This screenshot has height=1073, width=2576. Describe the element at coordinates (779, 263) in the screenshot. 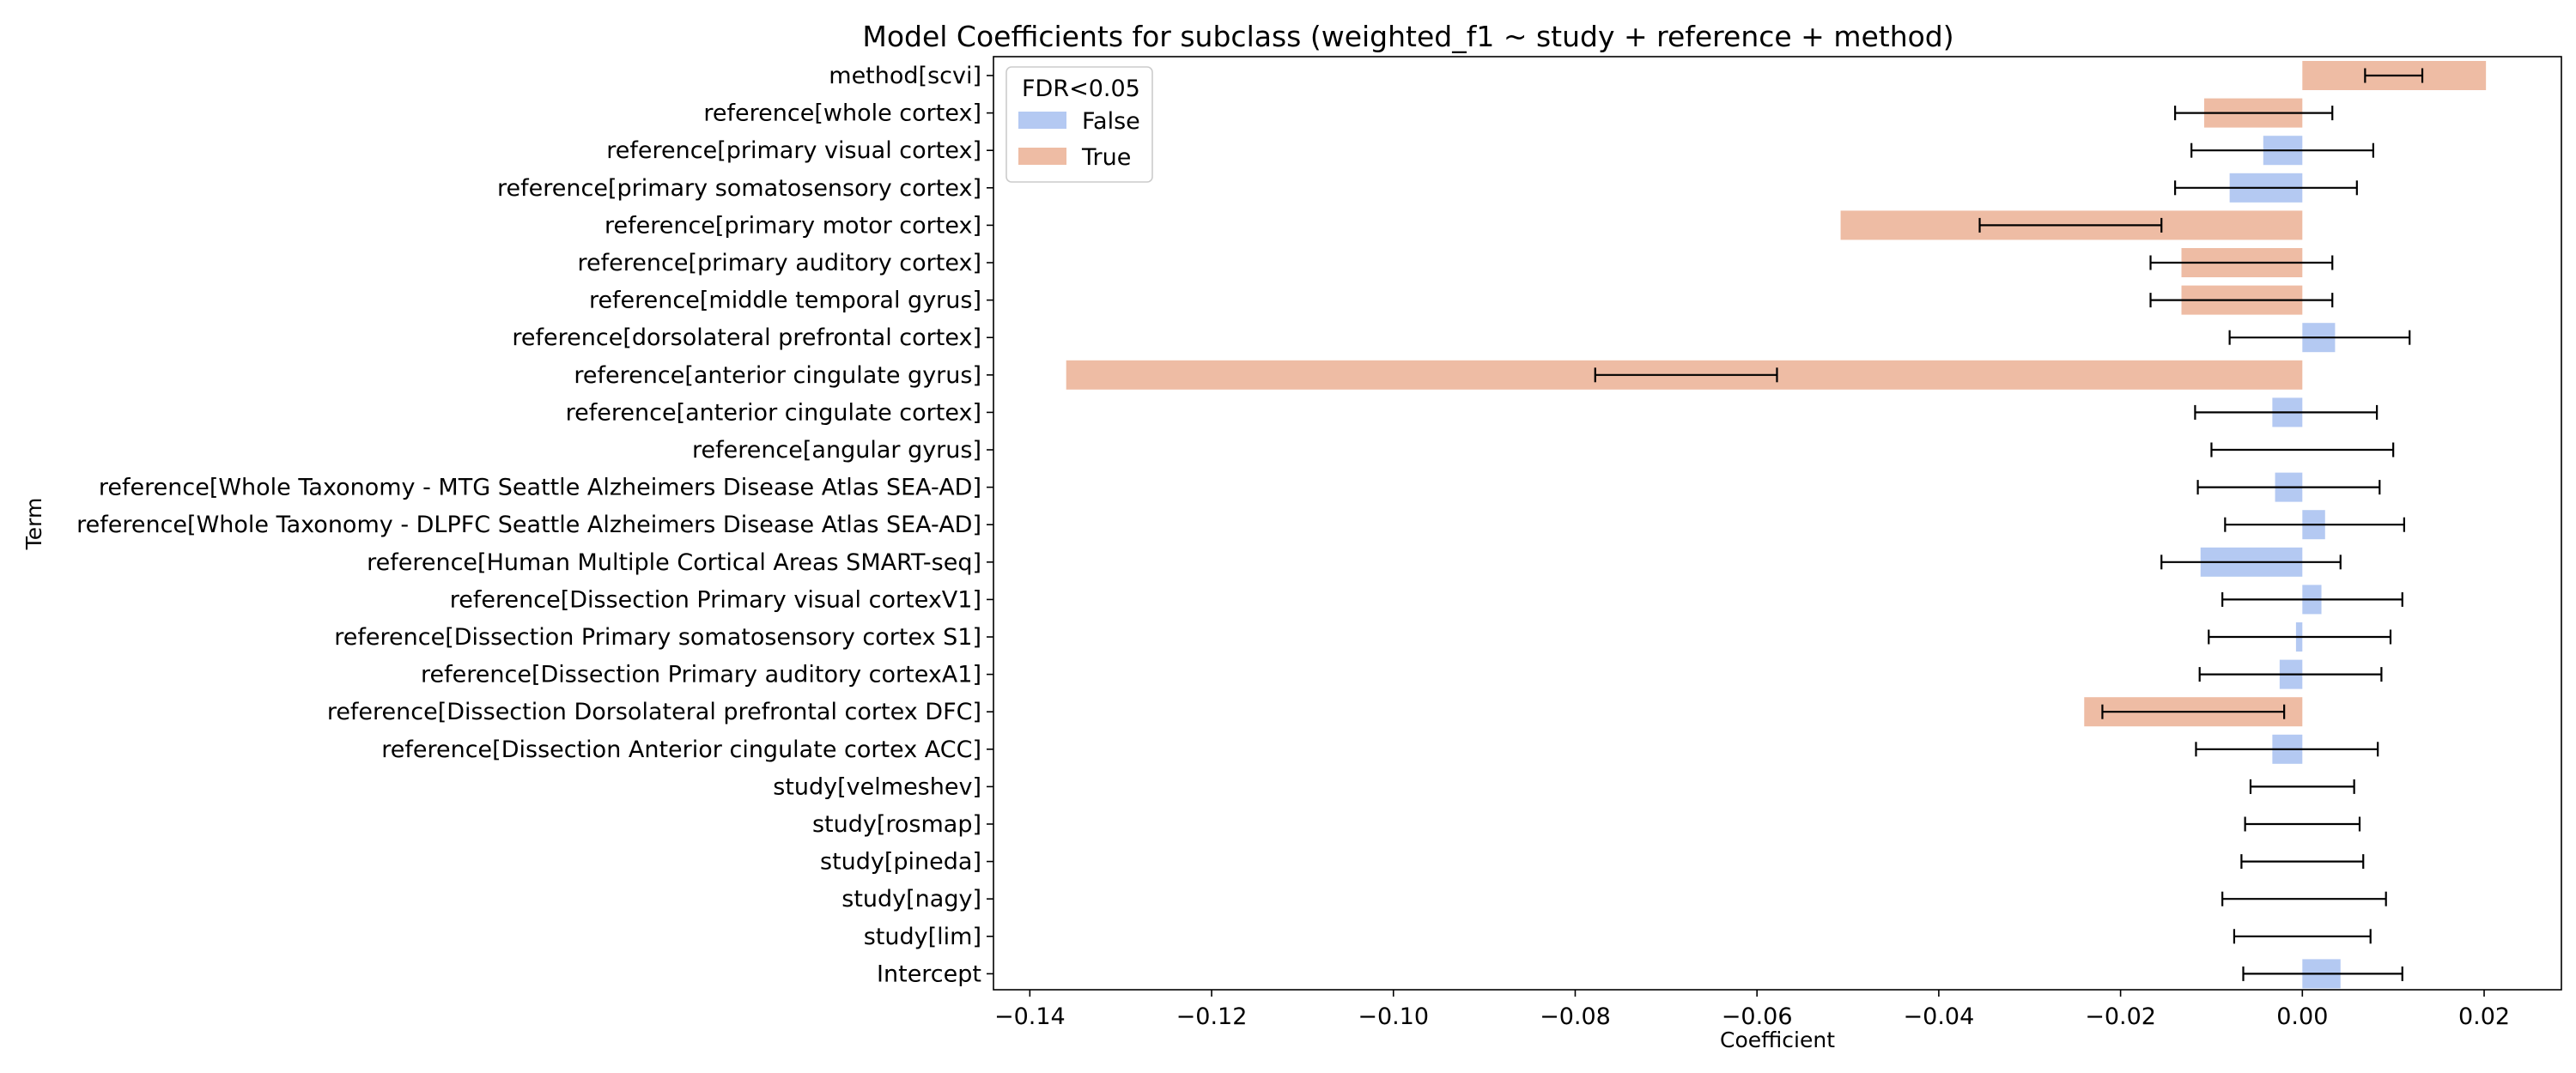

I see `y-tick-label: reference[primary auditory cortex]` at that location.